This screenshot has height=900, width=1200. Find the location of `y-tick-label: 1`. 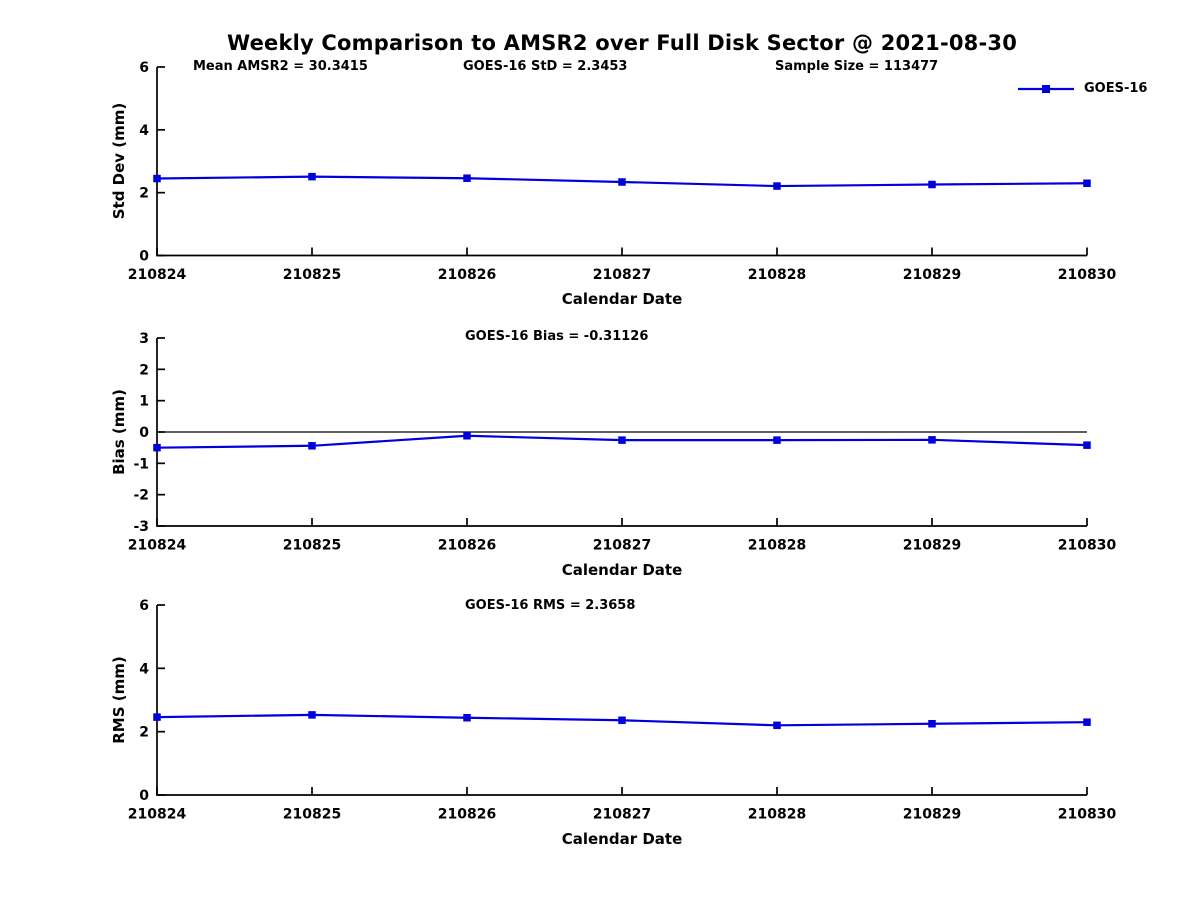

y-tick-label: 1 is located at coordinates (144, 402).